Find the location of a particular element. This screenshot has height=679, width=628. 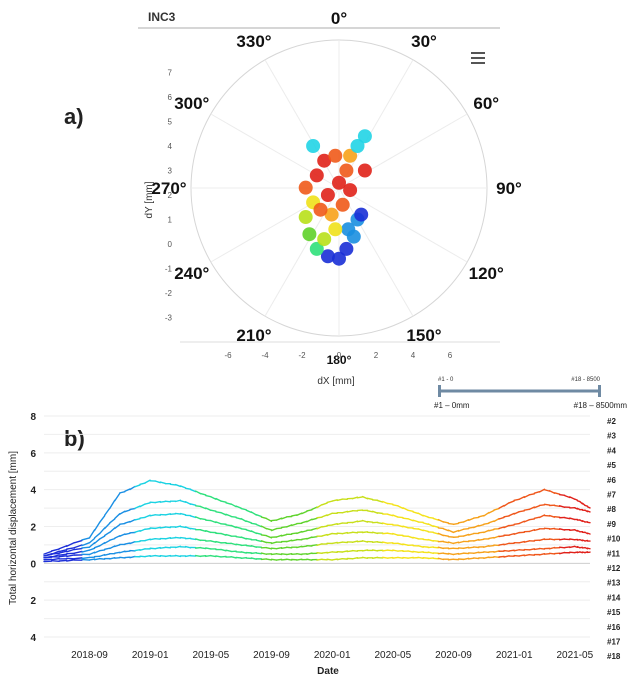

panel-label-b: b) is located at coordinates (74, 438).